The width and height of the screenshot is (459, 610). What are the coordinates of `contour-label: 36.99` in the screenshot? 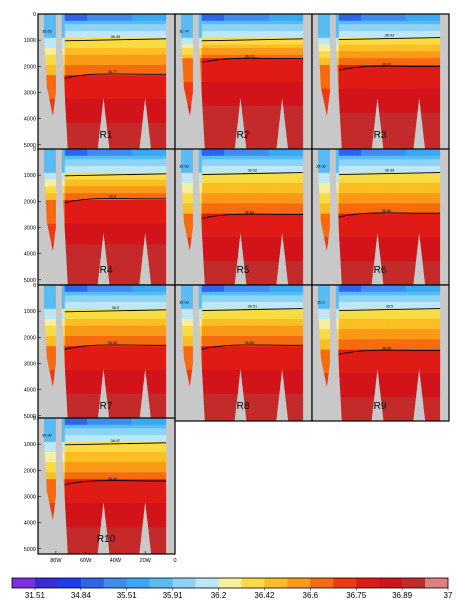 It's located at (390, 171).